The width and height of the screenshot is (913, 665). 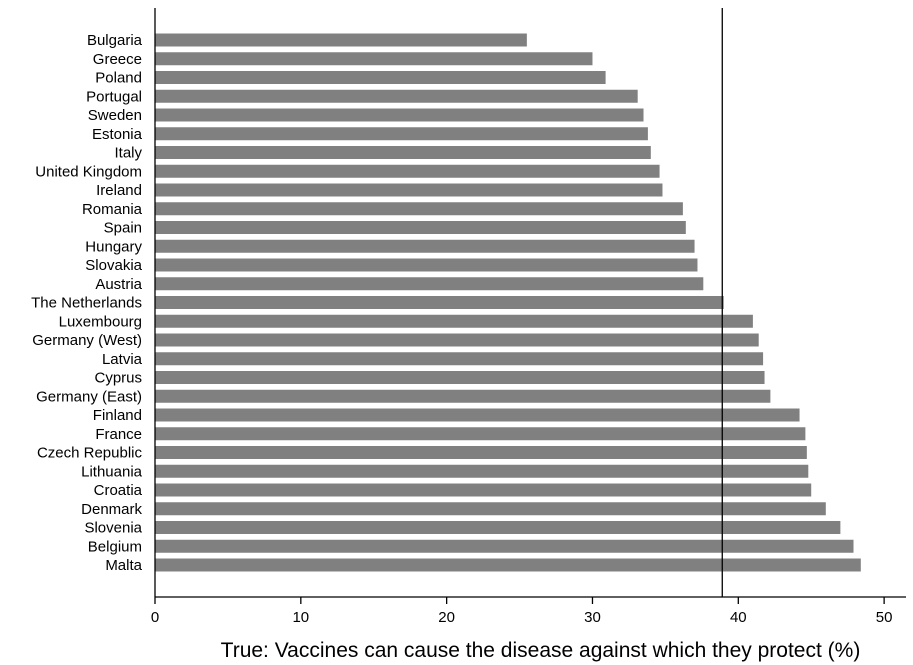 I want to click on category-label-poland: Poland, so click(x=118, y=78).